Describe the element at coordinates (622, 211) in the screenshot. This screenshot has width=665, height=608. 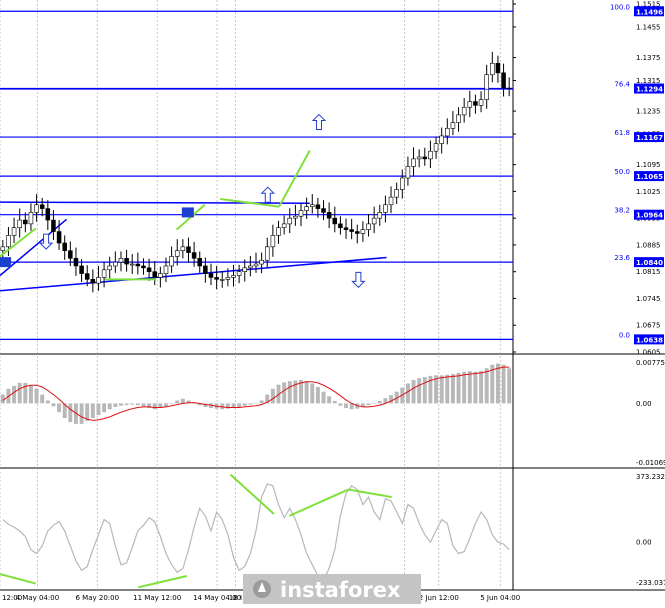
I see `fib-ratio-label: 38.2` at that location.